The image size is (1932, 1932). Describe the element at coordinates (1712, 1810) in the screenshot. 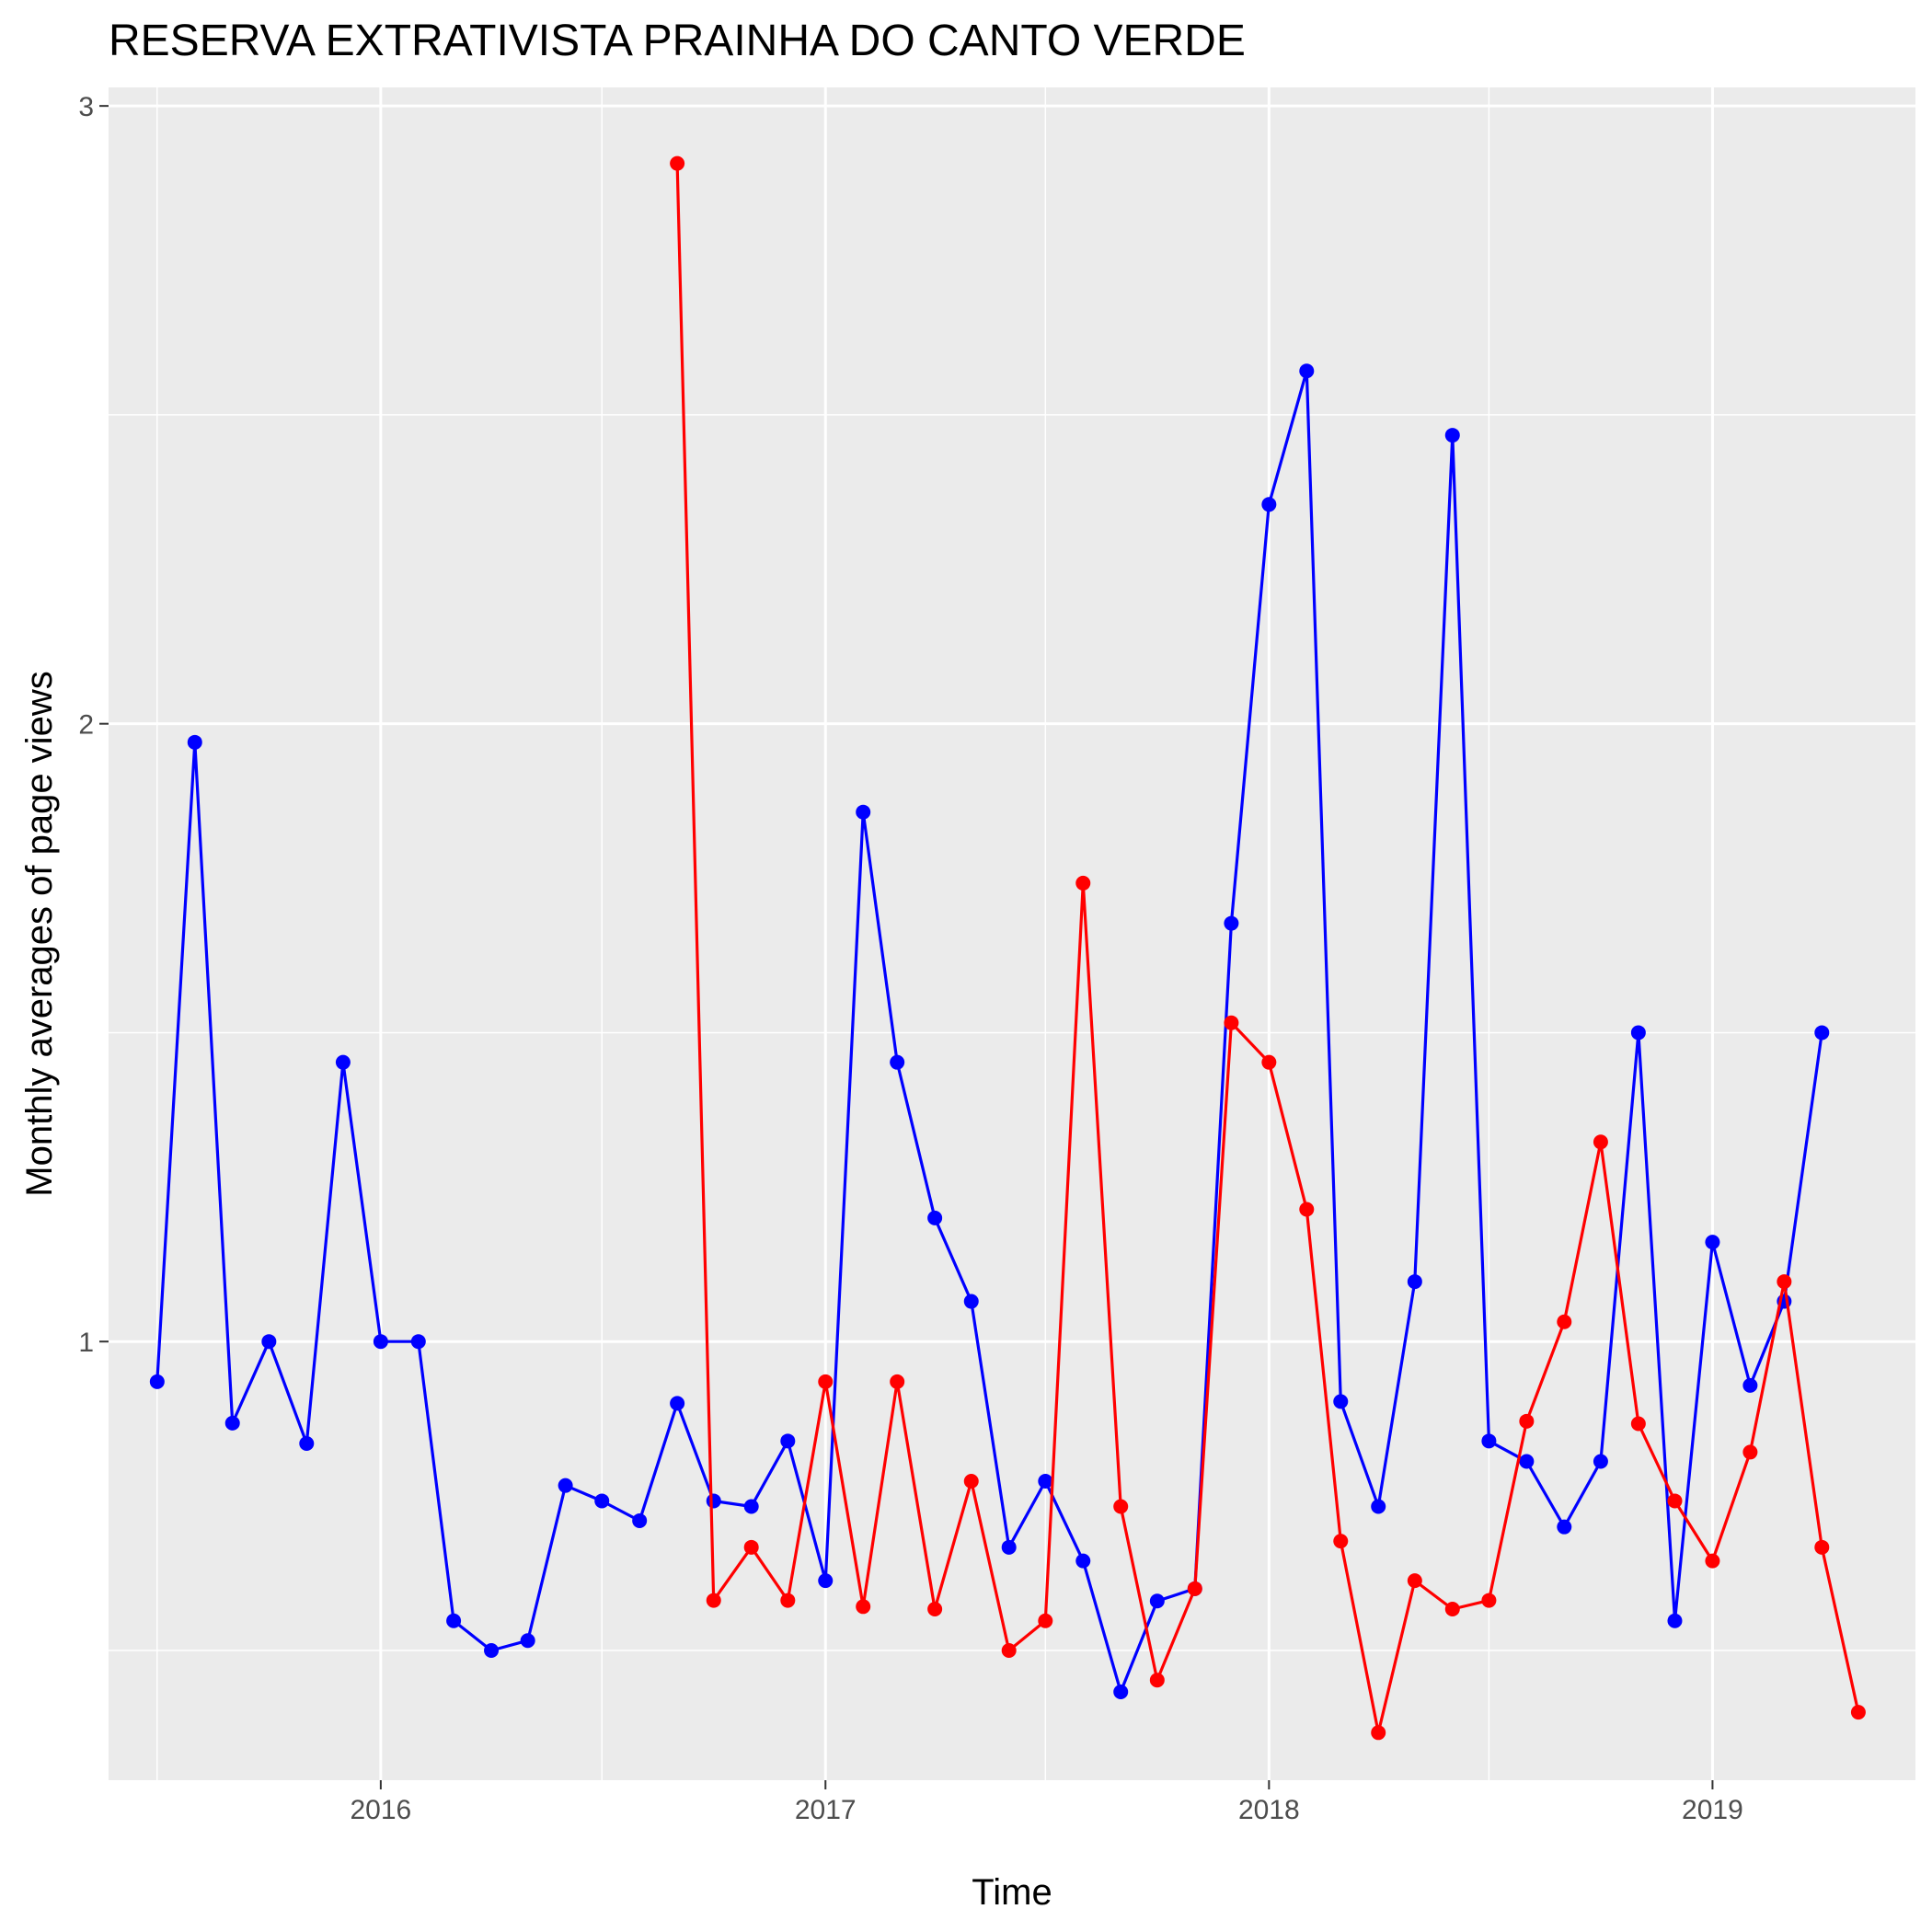

I see `x-tick-label: 2019` at that location.